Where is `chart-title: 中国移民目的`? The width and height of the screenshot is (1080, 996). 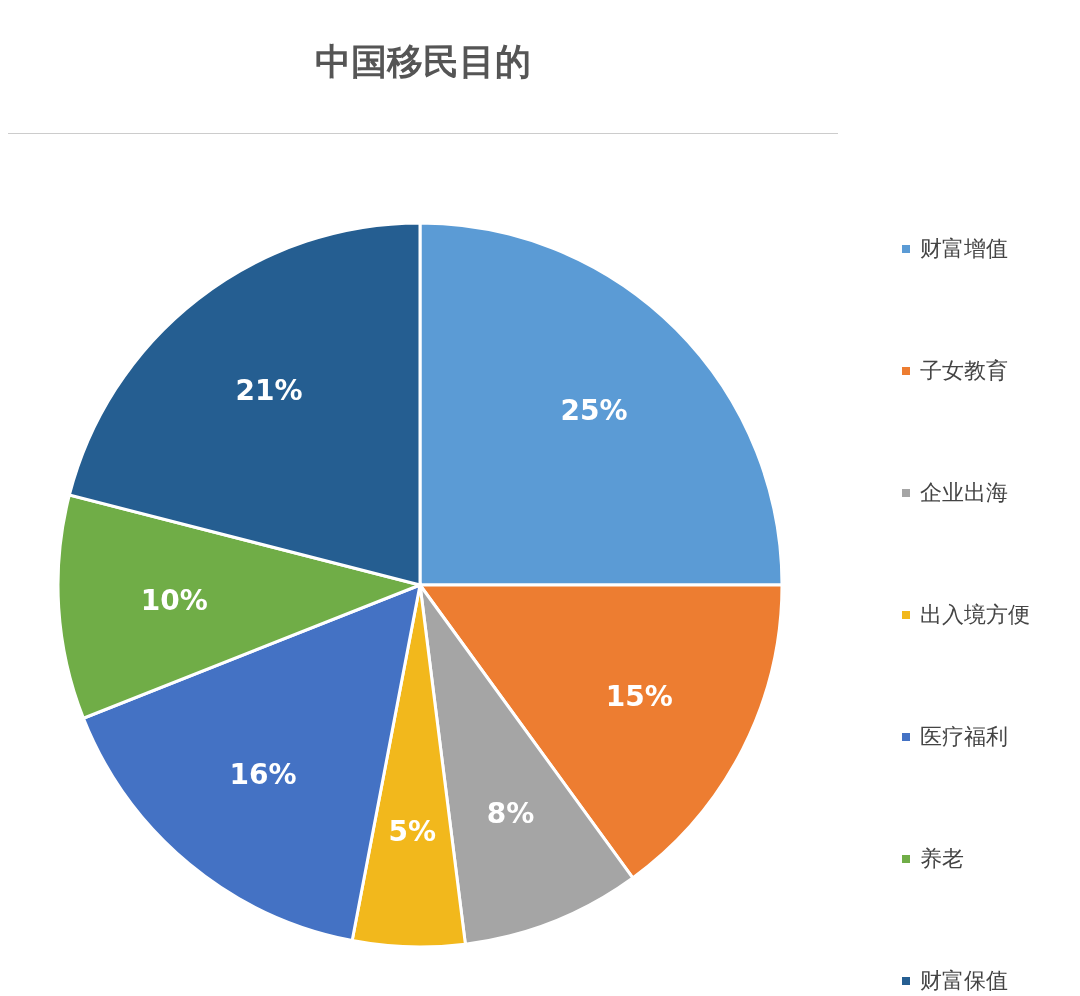 chart-title: 中国移民目的 is located at coordinates (423, 62).